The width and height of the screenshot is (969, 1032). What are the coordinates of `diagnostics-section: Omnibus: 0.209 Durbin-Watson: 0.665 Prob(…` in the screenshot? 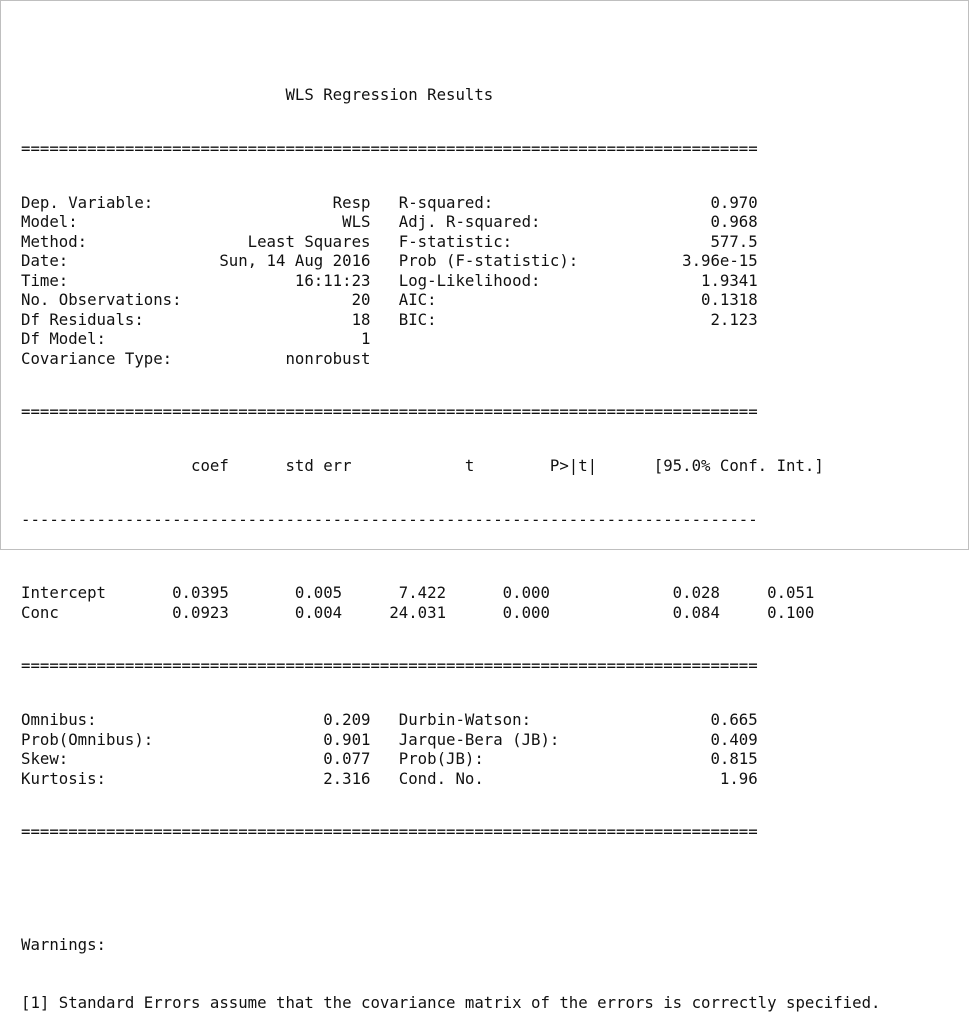 It's located at (450, 749).